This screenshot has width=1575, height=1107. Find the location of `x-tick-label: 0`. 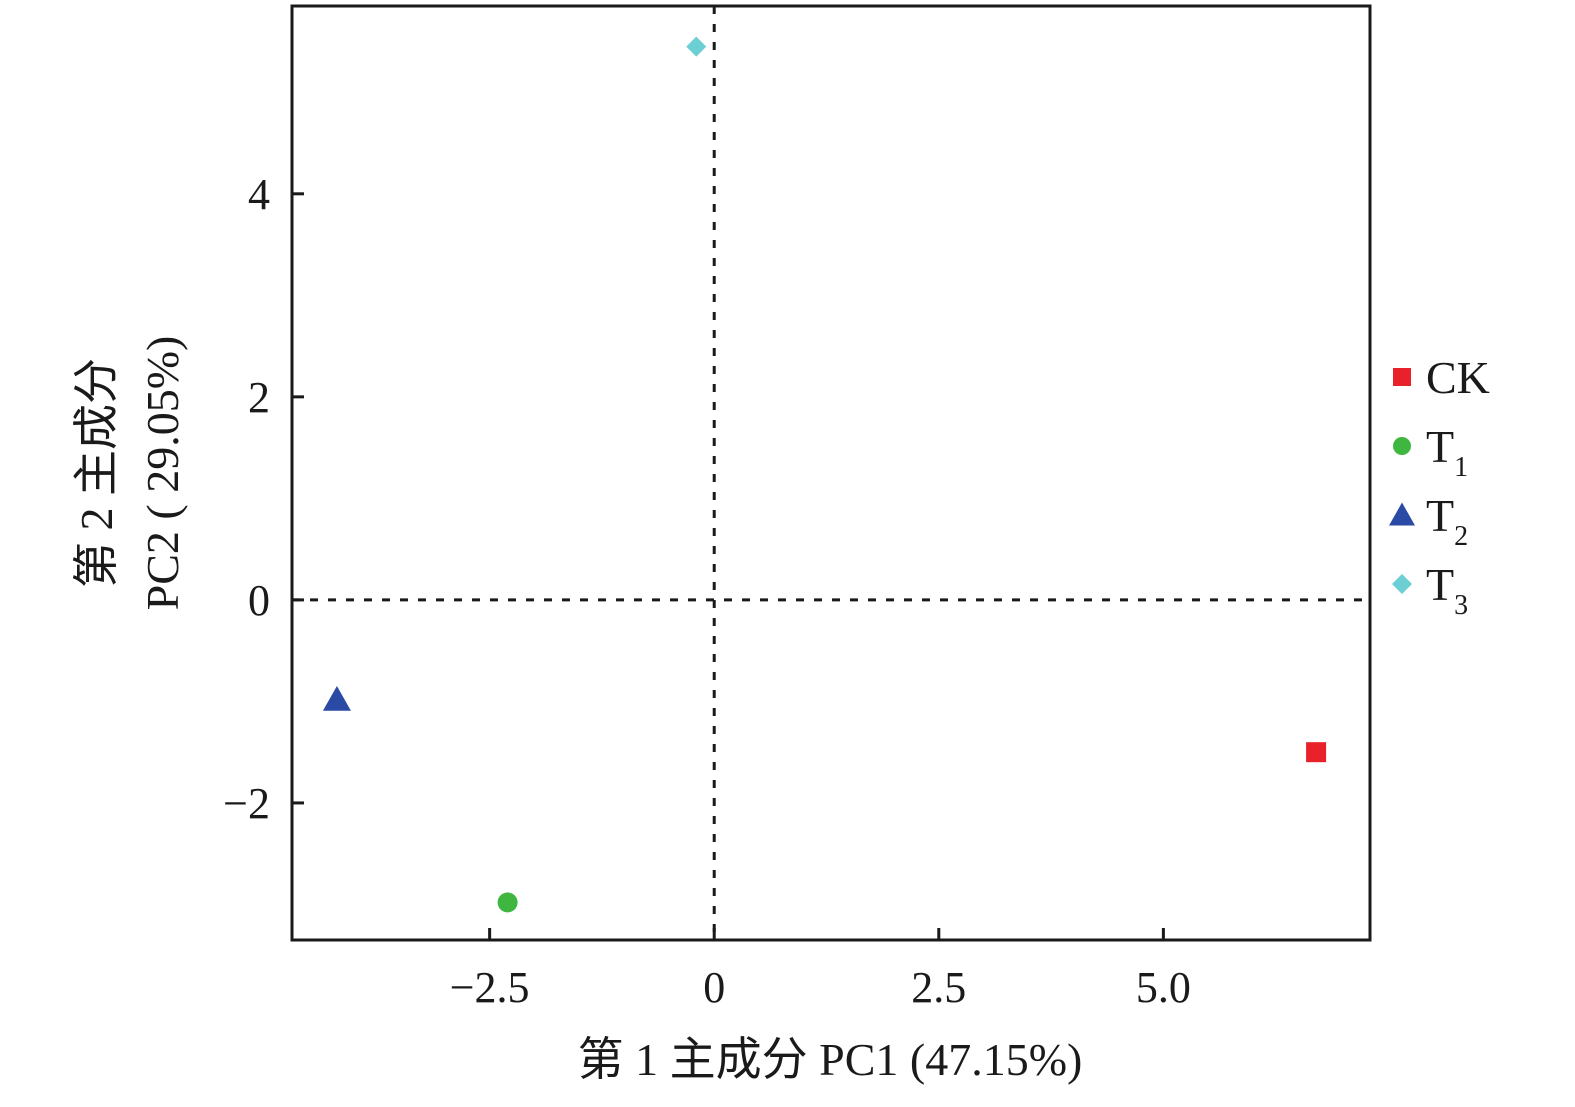

x-tick-label: 0 is located at coordinates (714, 987).